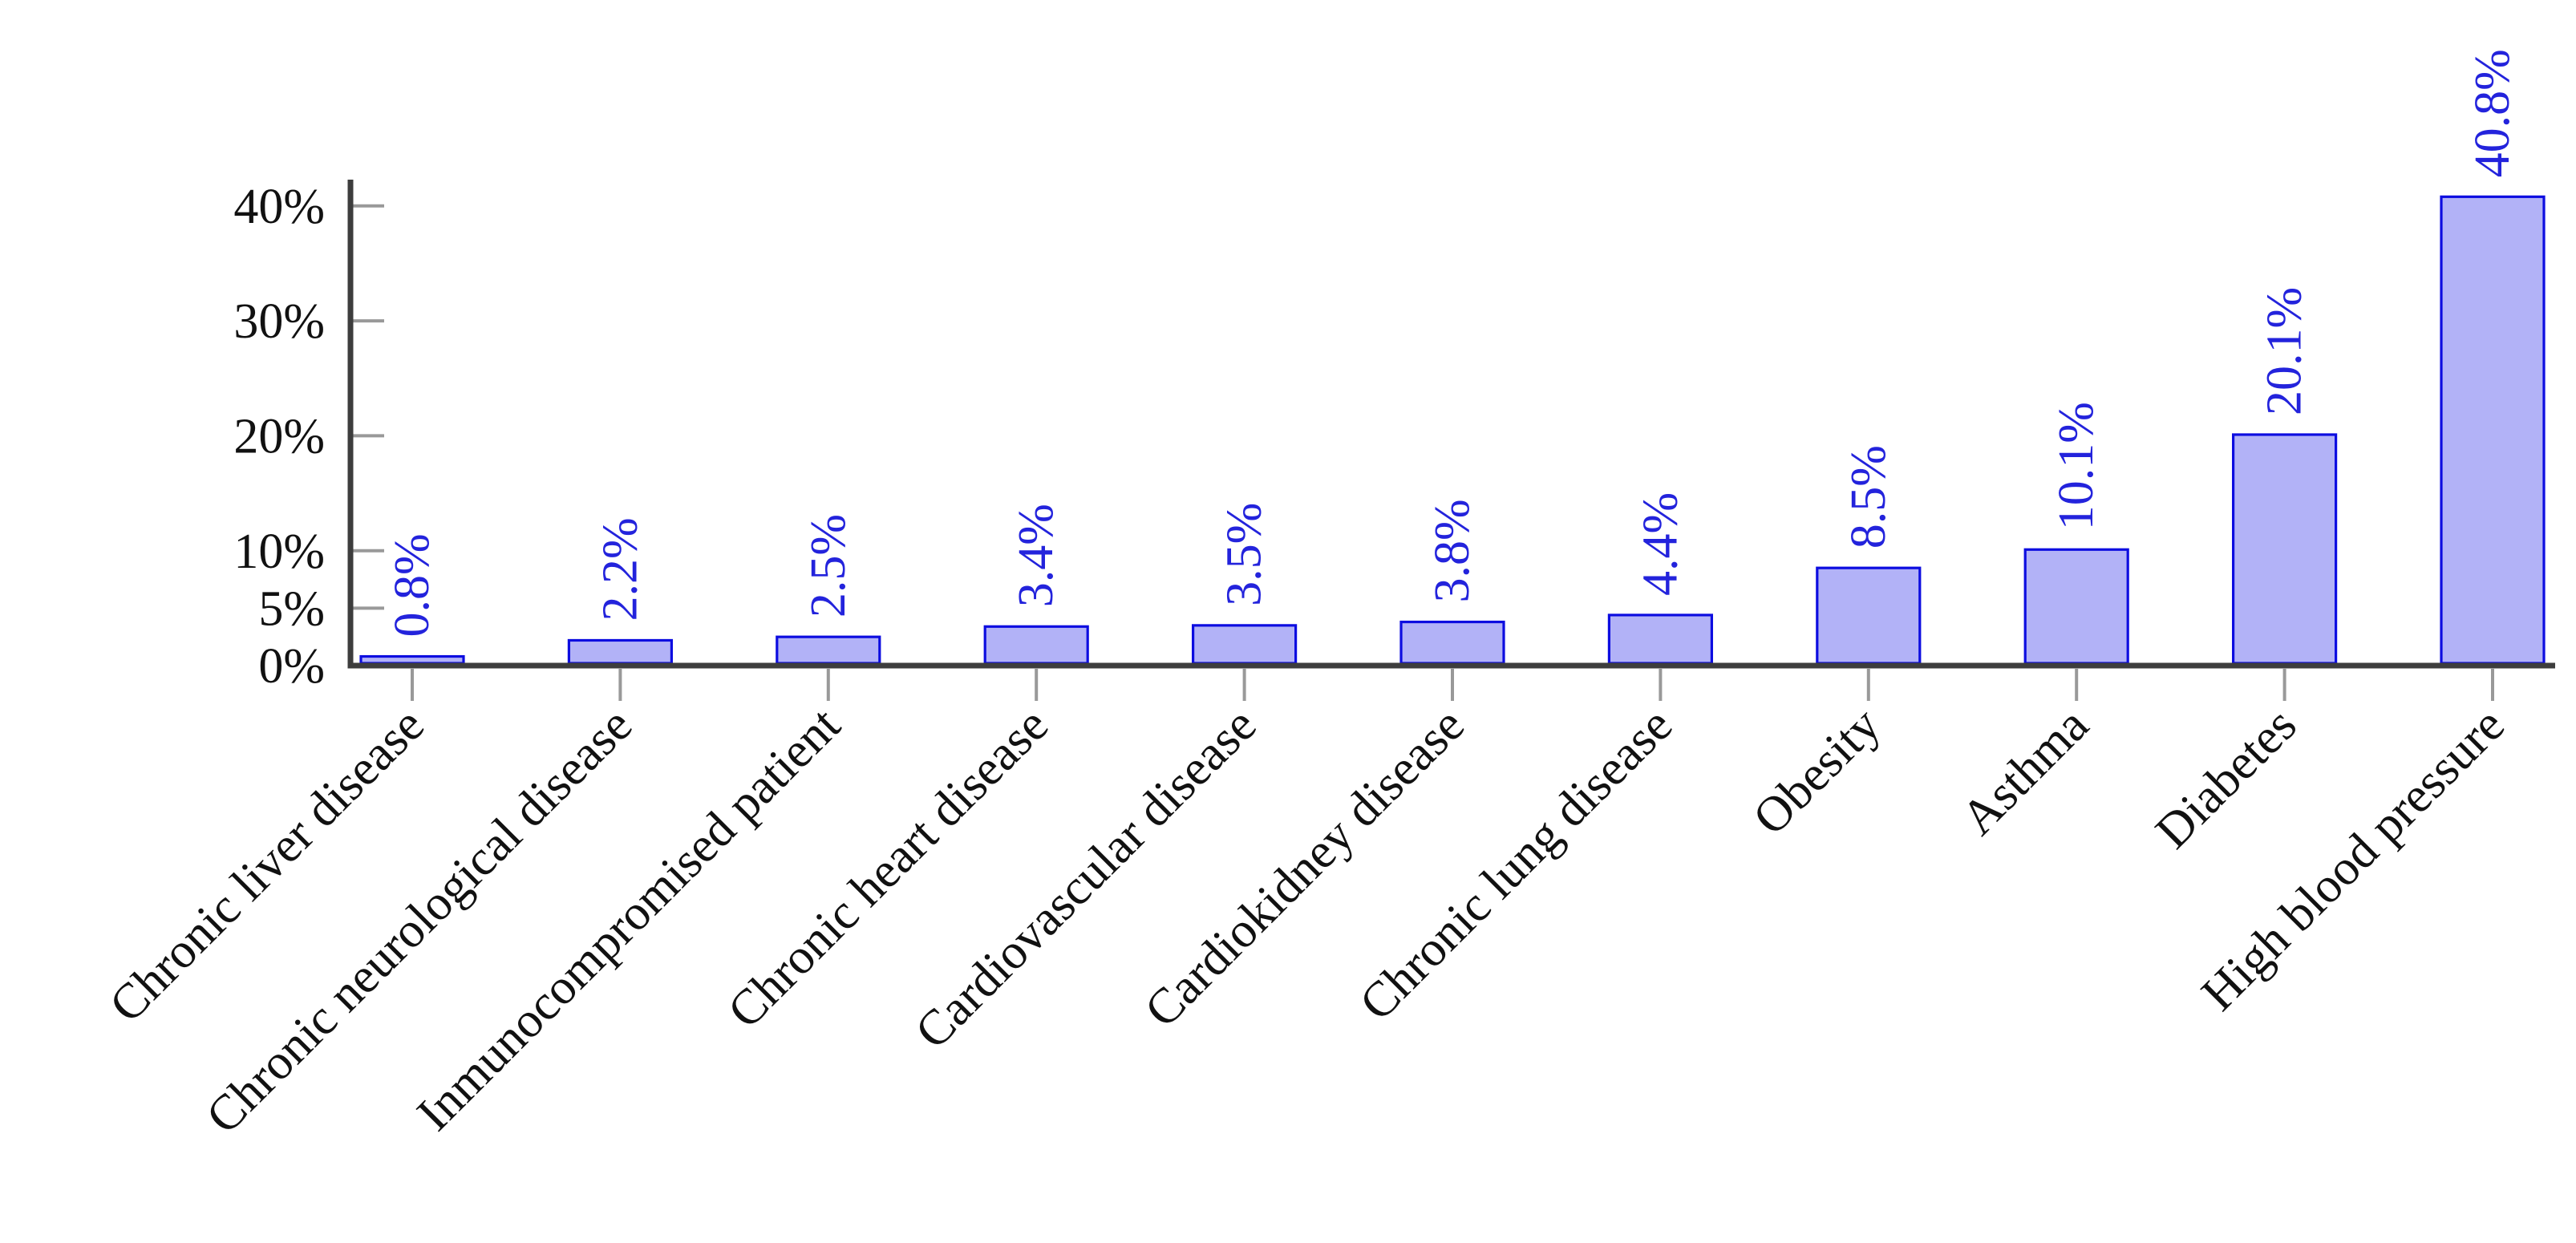 Image resolution: width=2576 pixels, height=1243 pixels. I want to click on y-tick-label-20pct: 20%, so click(279, 436).